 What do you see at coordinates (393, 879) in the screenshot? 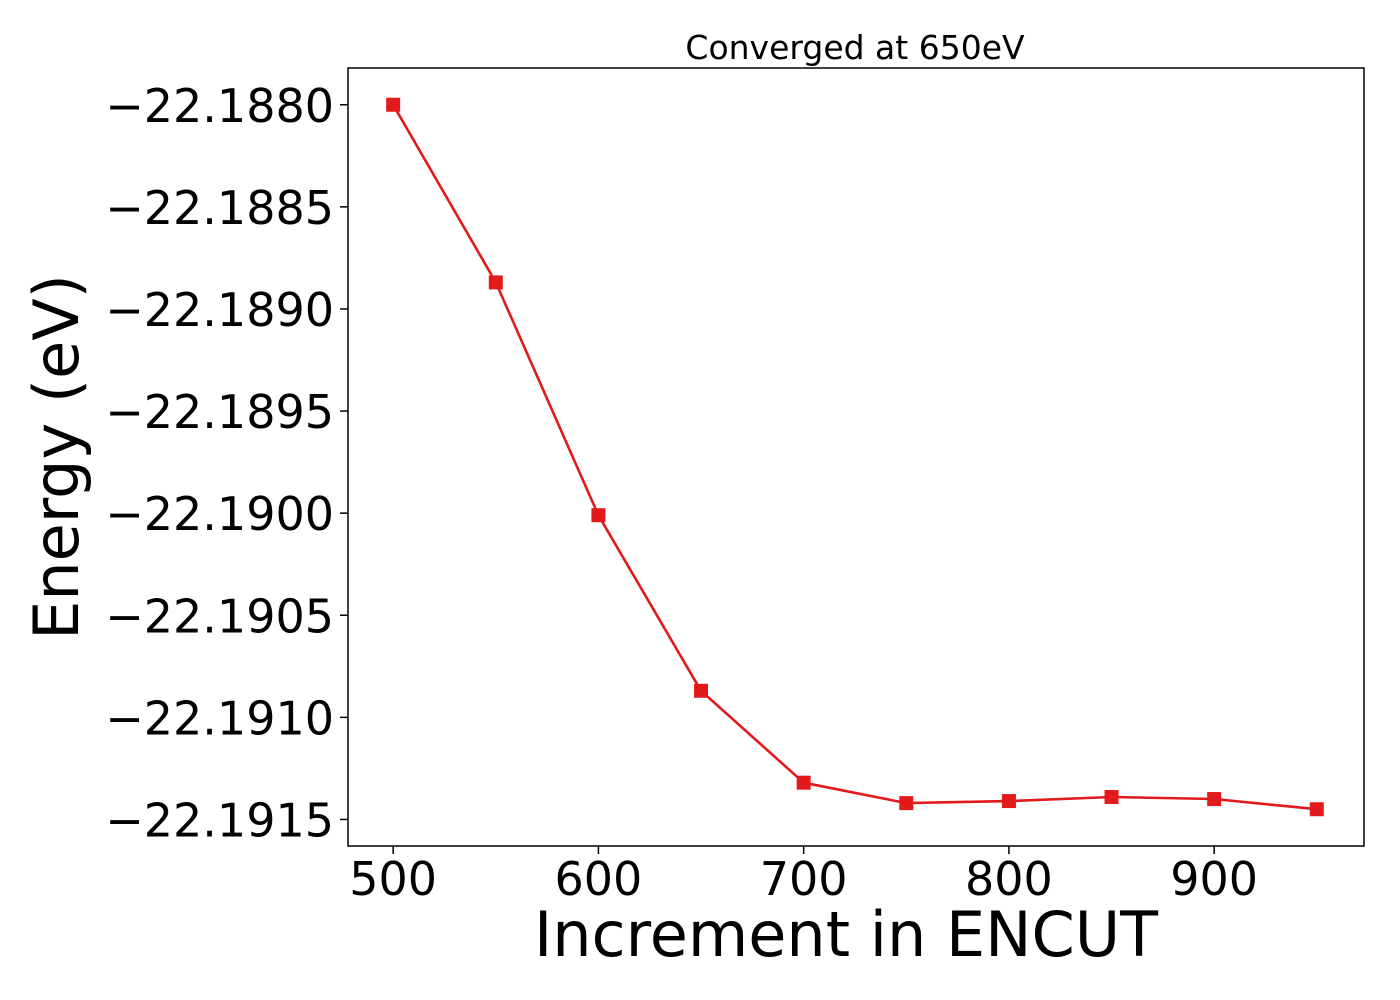
I see `x-tick-label: 500` at bounding box center [393, 879].